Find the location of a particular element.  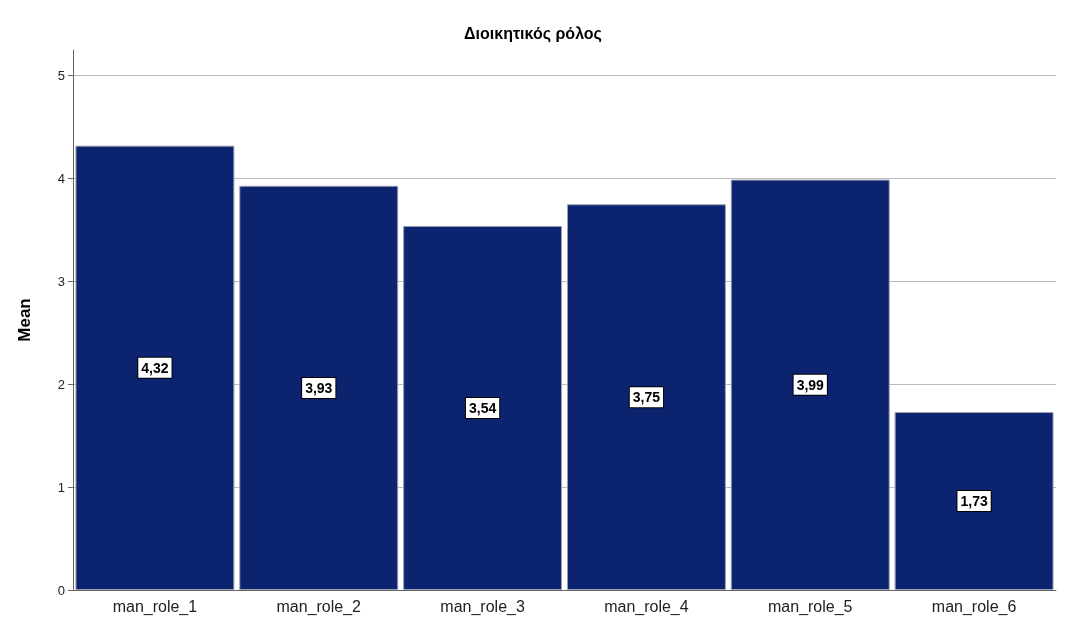

x-tick-label: man_role_6 is located at coordinates (974, 606).